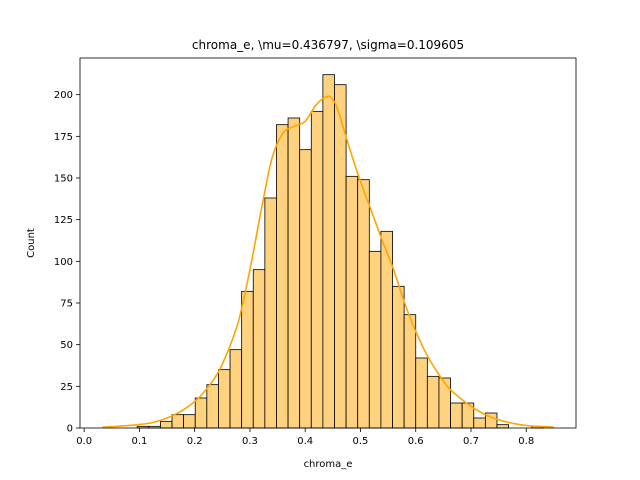 The image size is (640, 480). I want to click on y-tick-label: 0, so click(70, 429).